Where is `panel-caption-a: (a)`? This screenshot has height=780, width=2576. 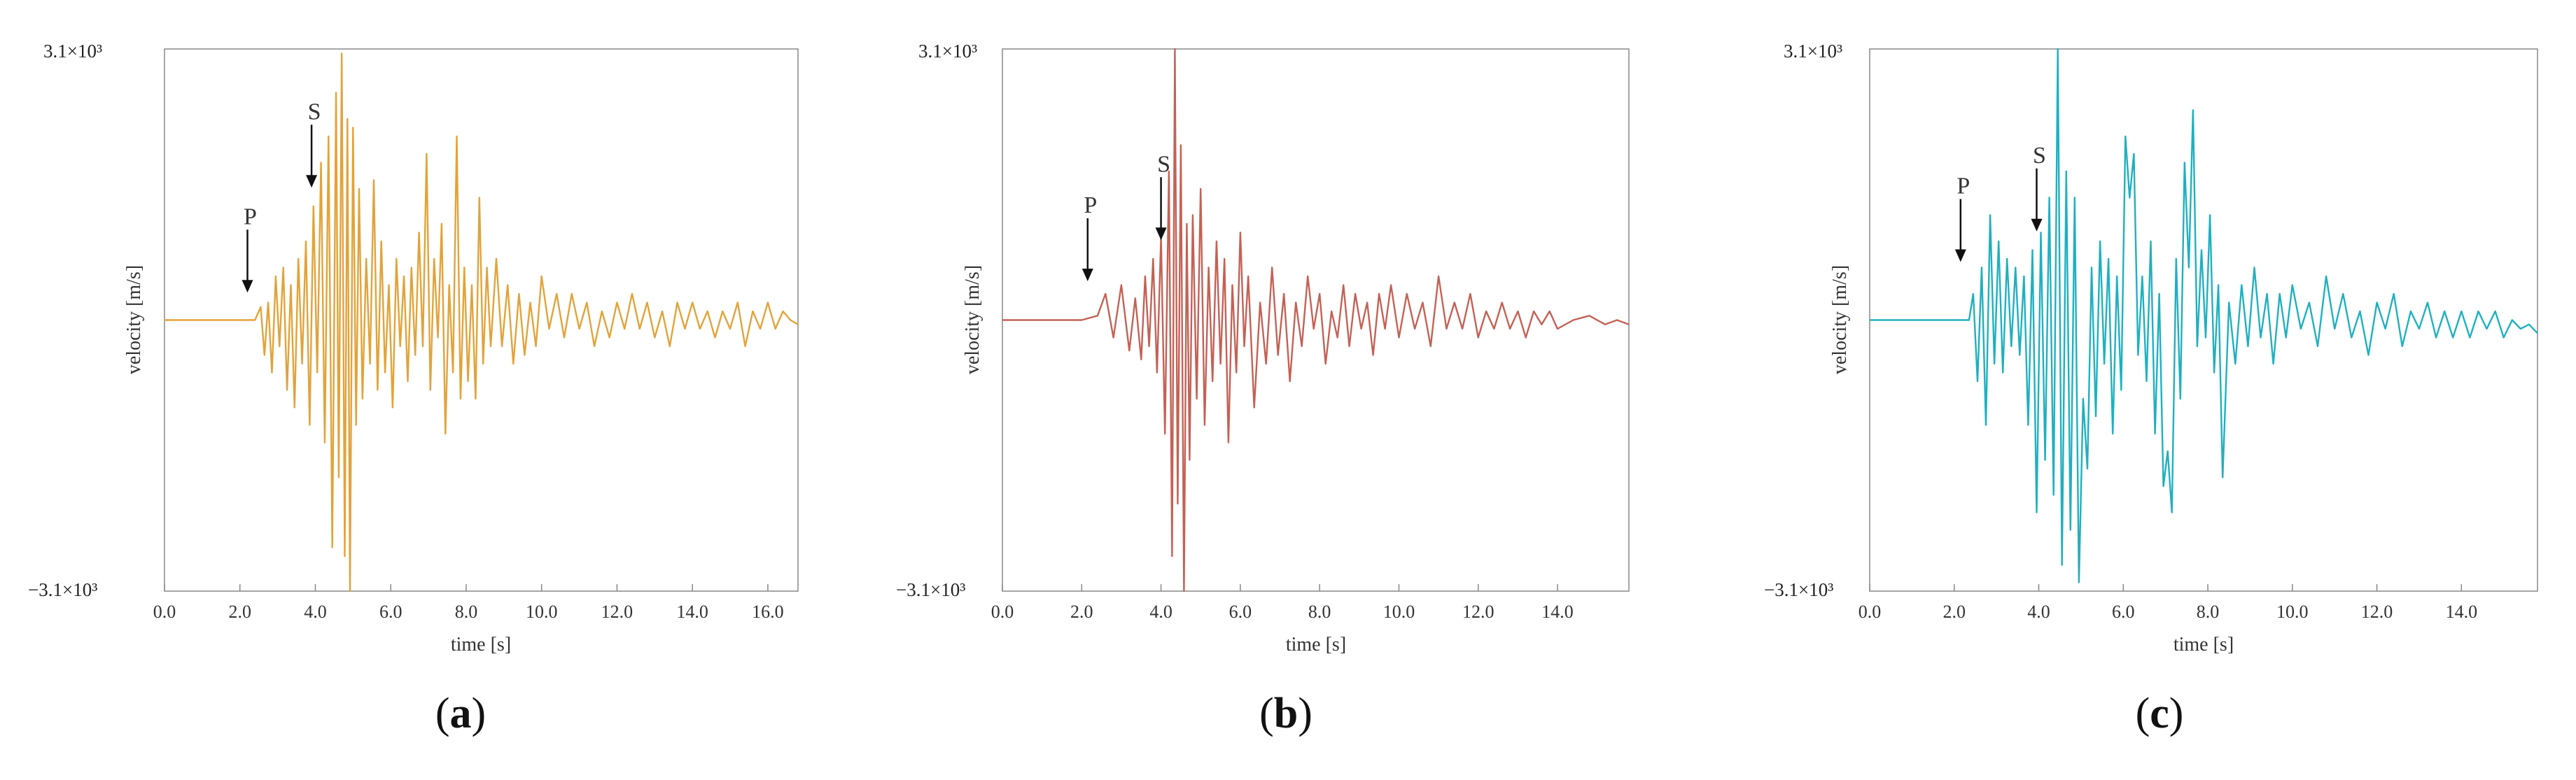
panel-caption-a: (a) is located at coordinates (460, 713).